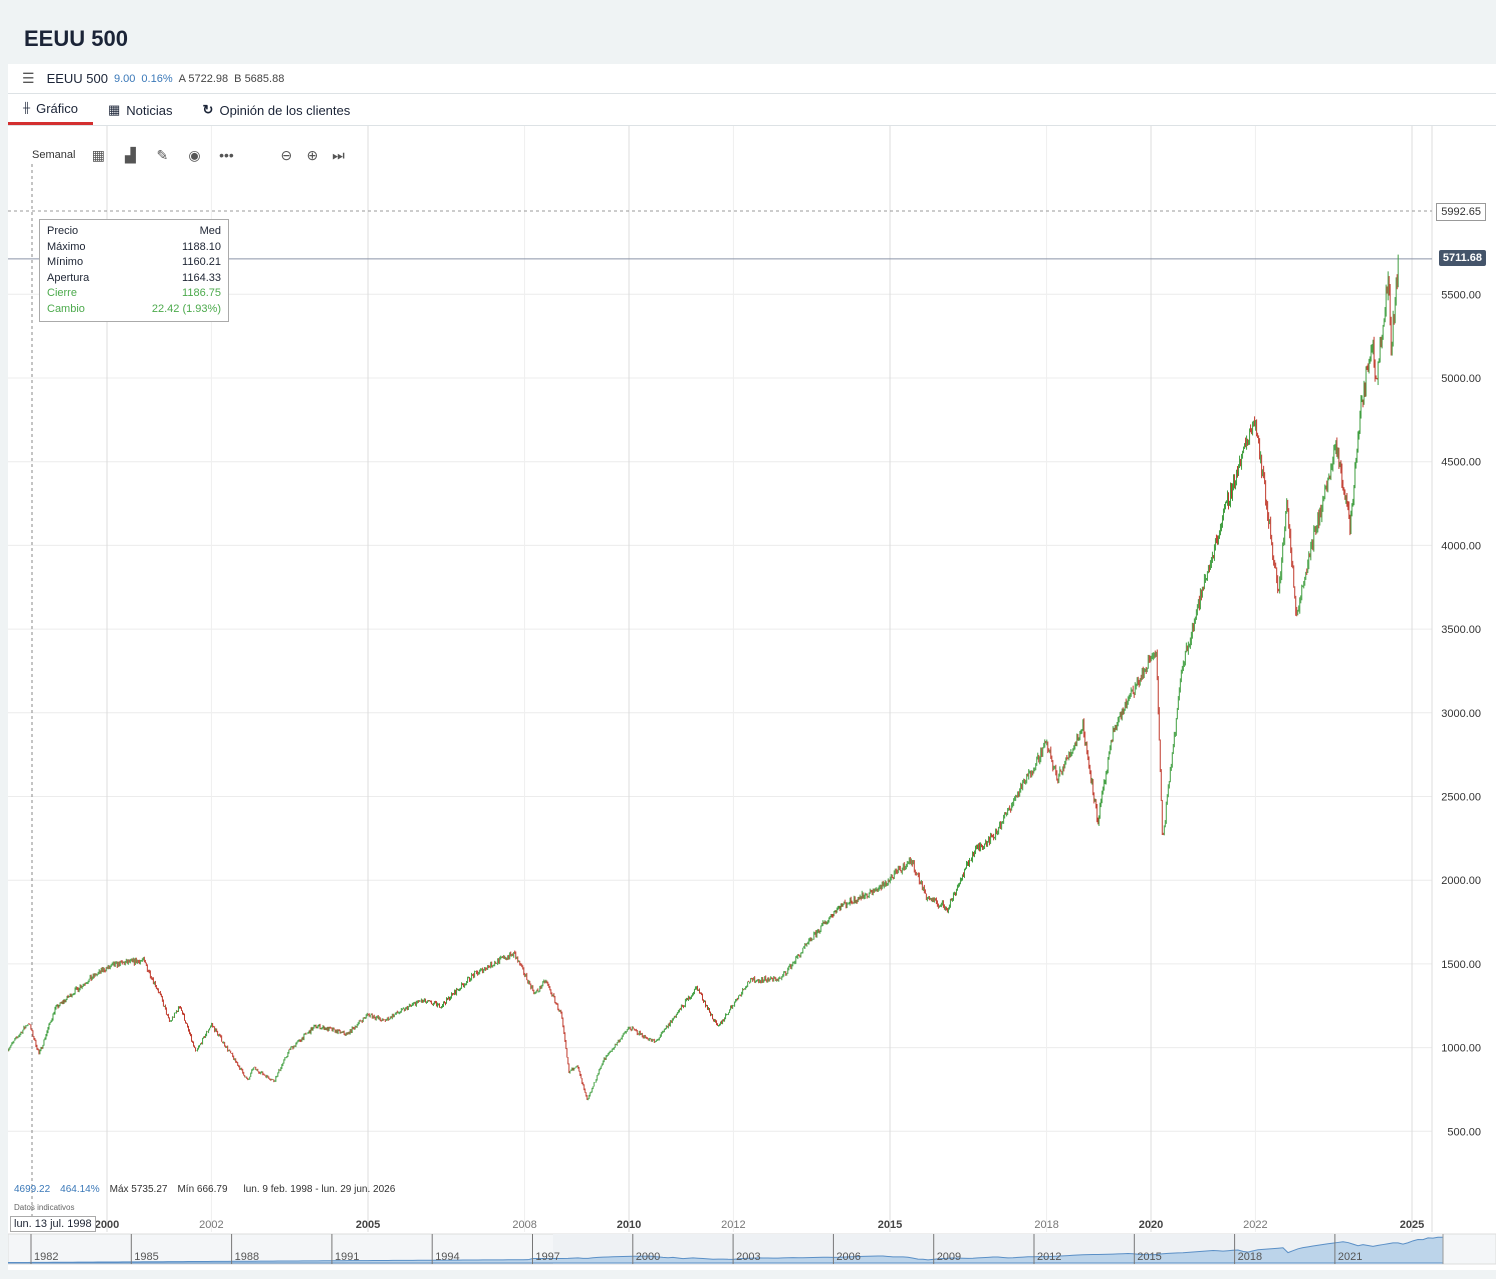 This screenshot has width=1496, height=1279. Describe the element at coordinates (107, 1225) in the screenshot. I see `x-tick-label: 2000` at that location.